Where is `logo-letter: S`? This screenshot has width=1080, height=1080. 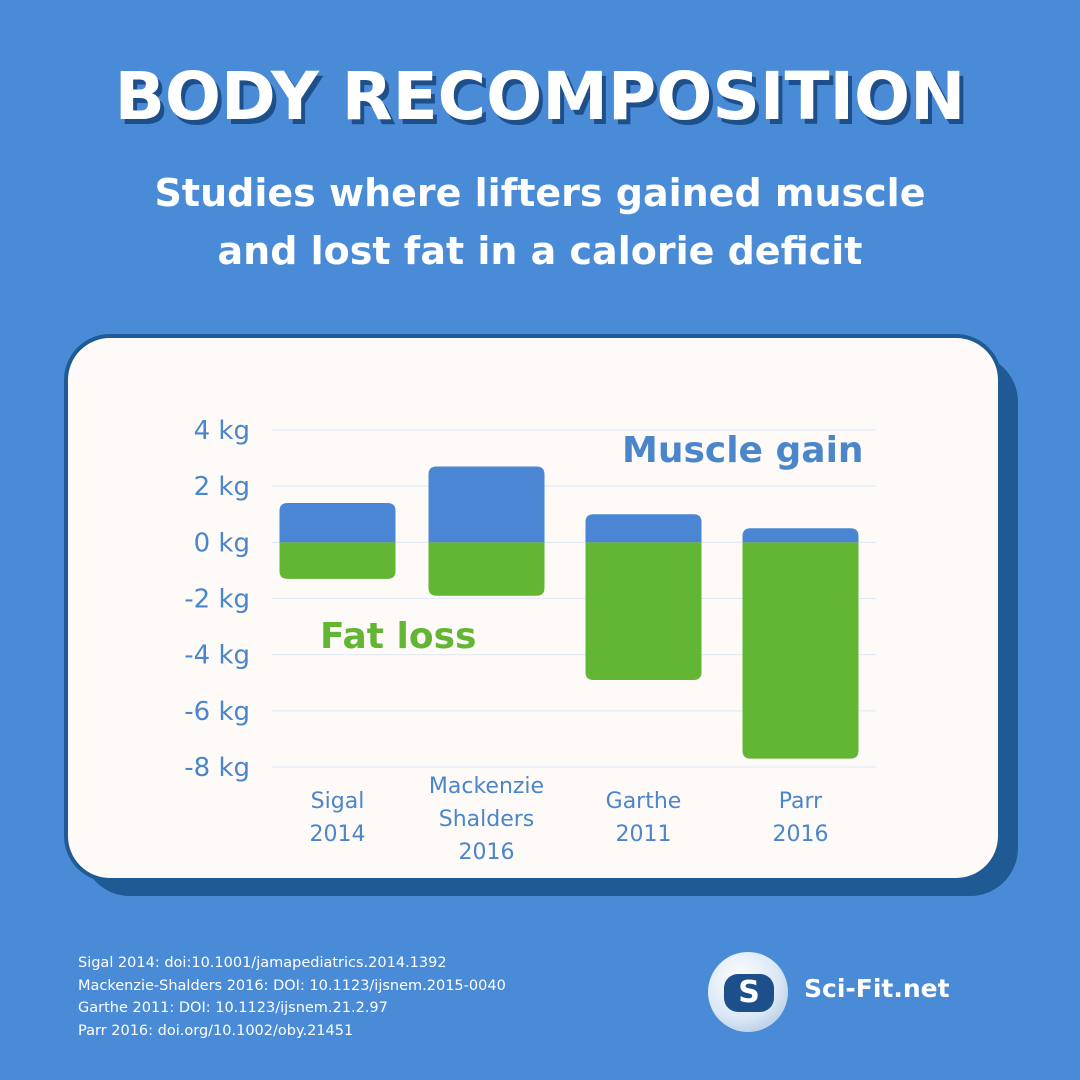
logo-letter: S is located at coordinates (749, 993).